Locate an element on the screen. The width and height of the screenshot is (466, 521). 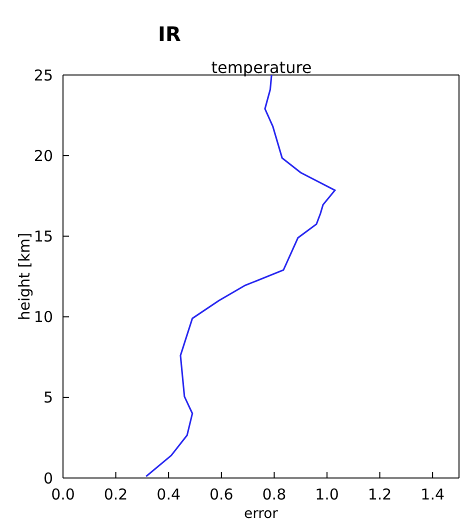
x-tick-label: 1.4 is located at coordinates (432, 495).